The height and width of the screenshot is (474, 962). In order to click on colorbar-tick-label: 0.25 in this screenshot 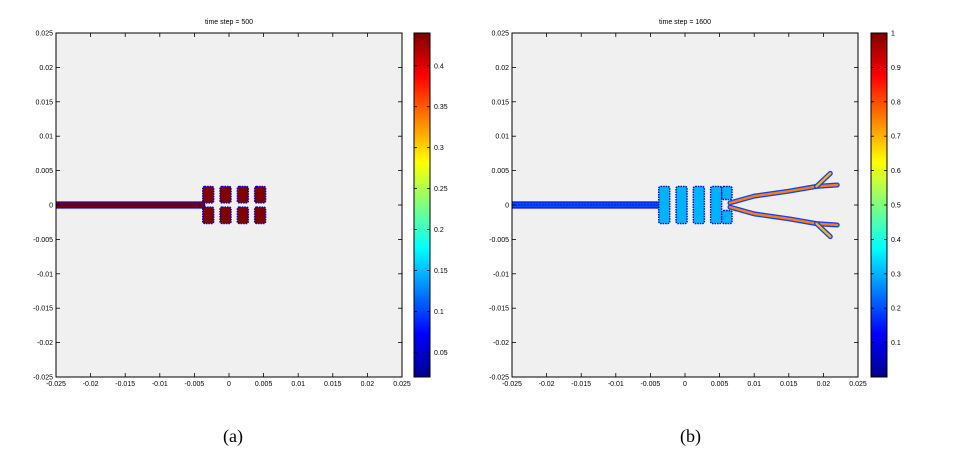, I will do `click(441, 189)`.